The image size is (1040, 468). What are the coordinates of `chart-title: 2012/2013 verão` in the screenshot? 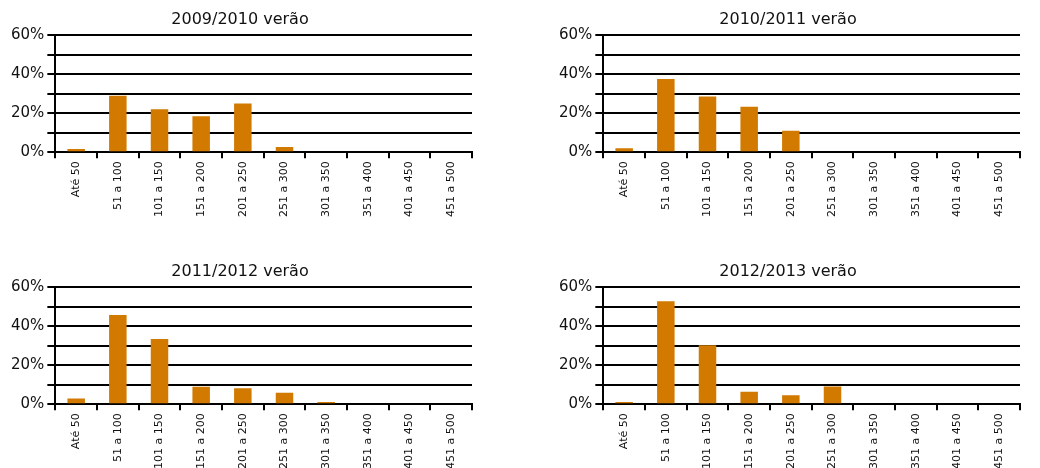 It's located at (788, 270).